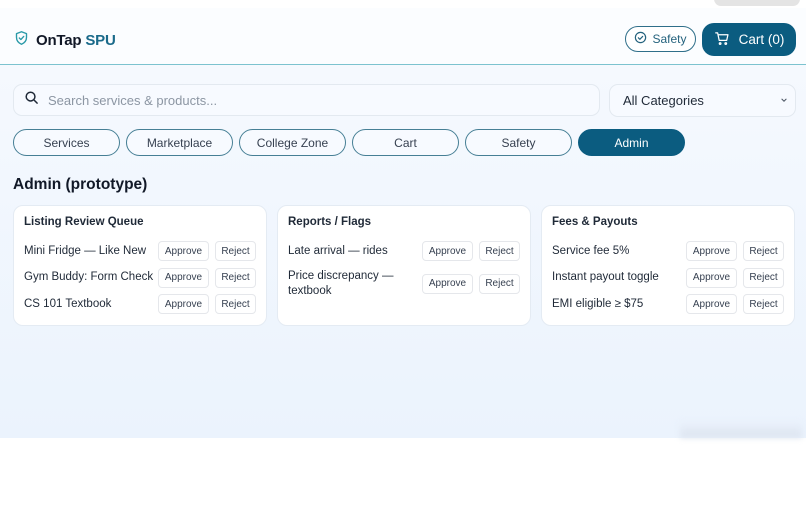 The image size is (806, 513). Describe the element at coordinates (591, 250) in the screenshot. I see `item-label: Service fee 5%` at that location.